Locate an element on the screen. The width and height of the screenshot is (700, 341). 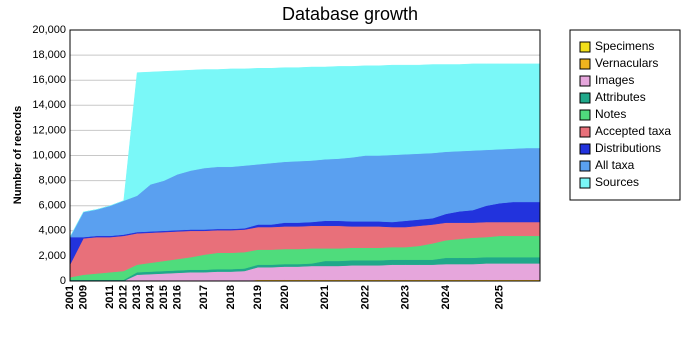
y-tick-label: 16,000 is located at coordinates (49, 80).